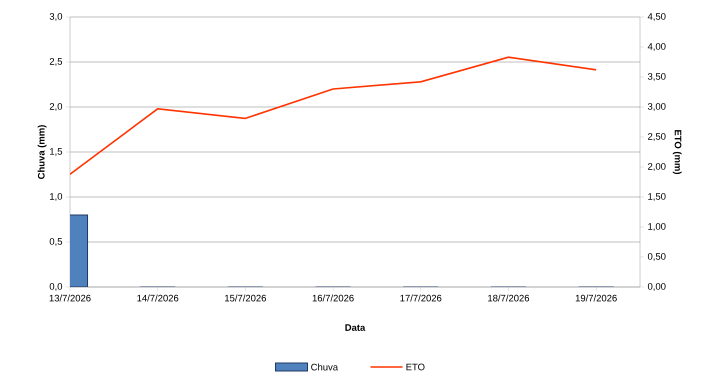 This screenshot has height=387, width=716. I want to click on x-tick-label: 15/7/2026, so click(245, 298).